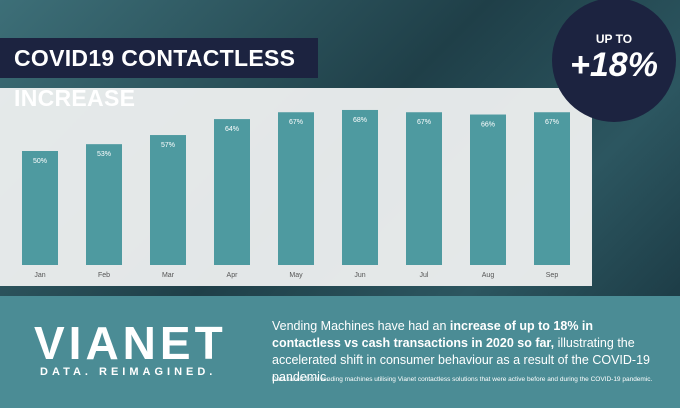  Describe the element at coordinates (614, 39) in the screenshot. I see `badge-label: UP TO` at that location.